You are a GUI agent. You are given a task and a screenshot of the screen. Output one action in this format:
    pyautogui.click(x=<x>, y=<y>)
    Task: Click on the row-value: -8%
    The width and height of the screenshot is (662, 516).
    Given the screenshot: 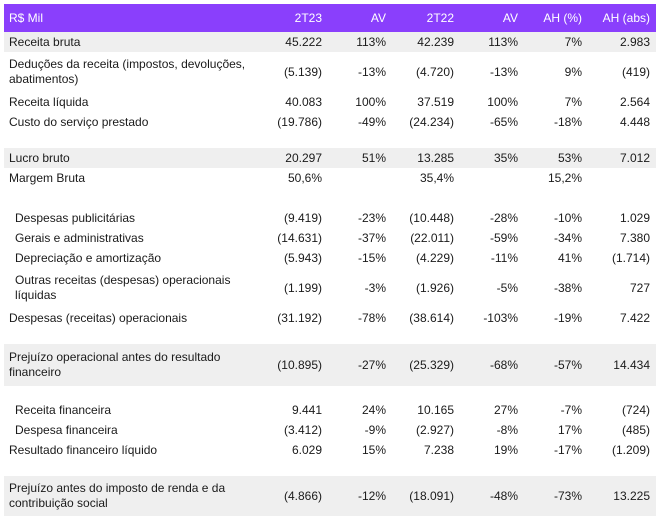 What is the action you would take?
    pyautogui.click(x=507, y=430)
    